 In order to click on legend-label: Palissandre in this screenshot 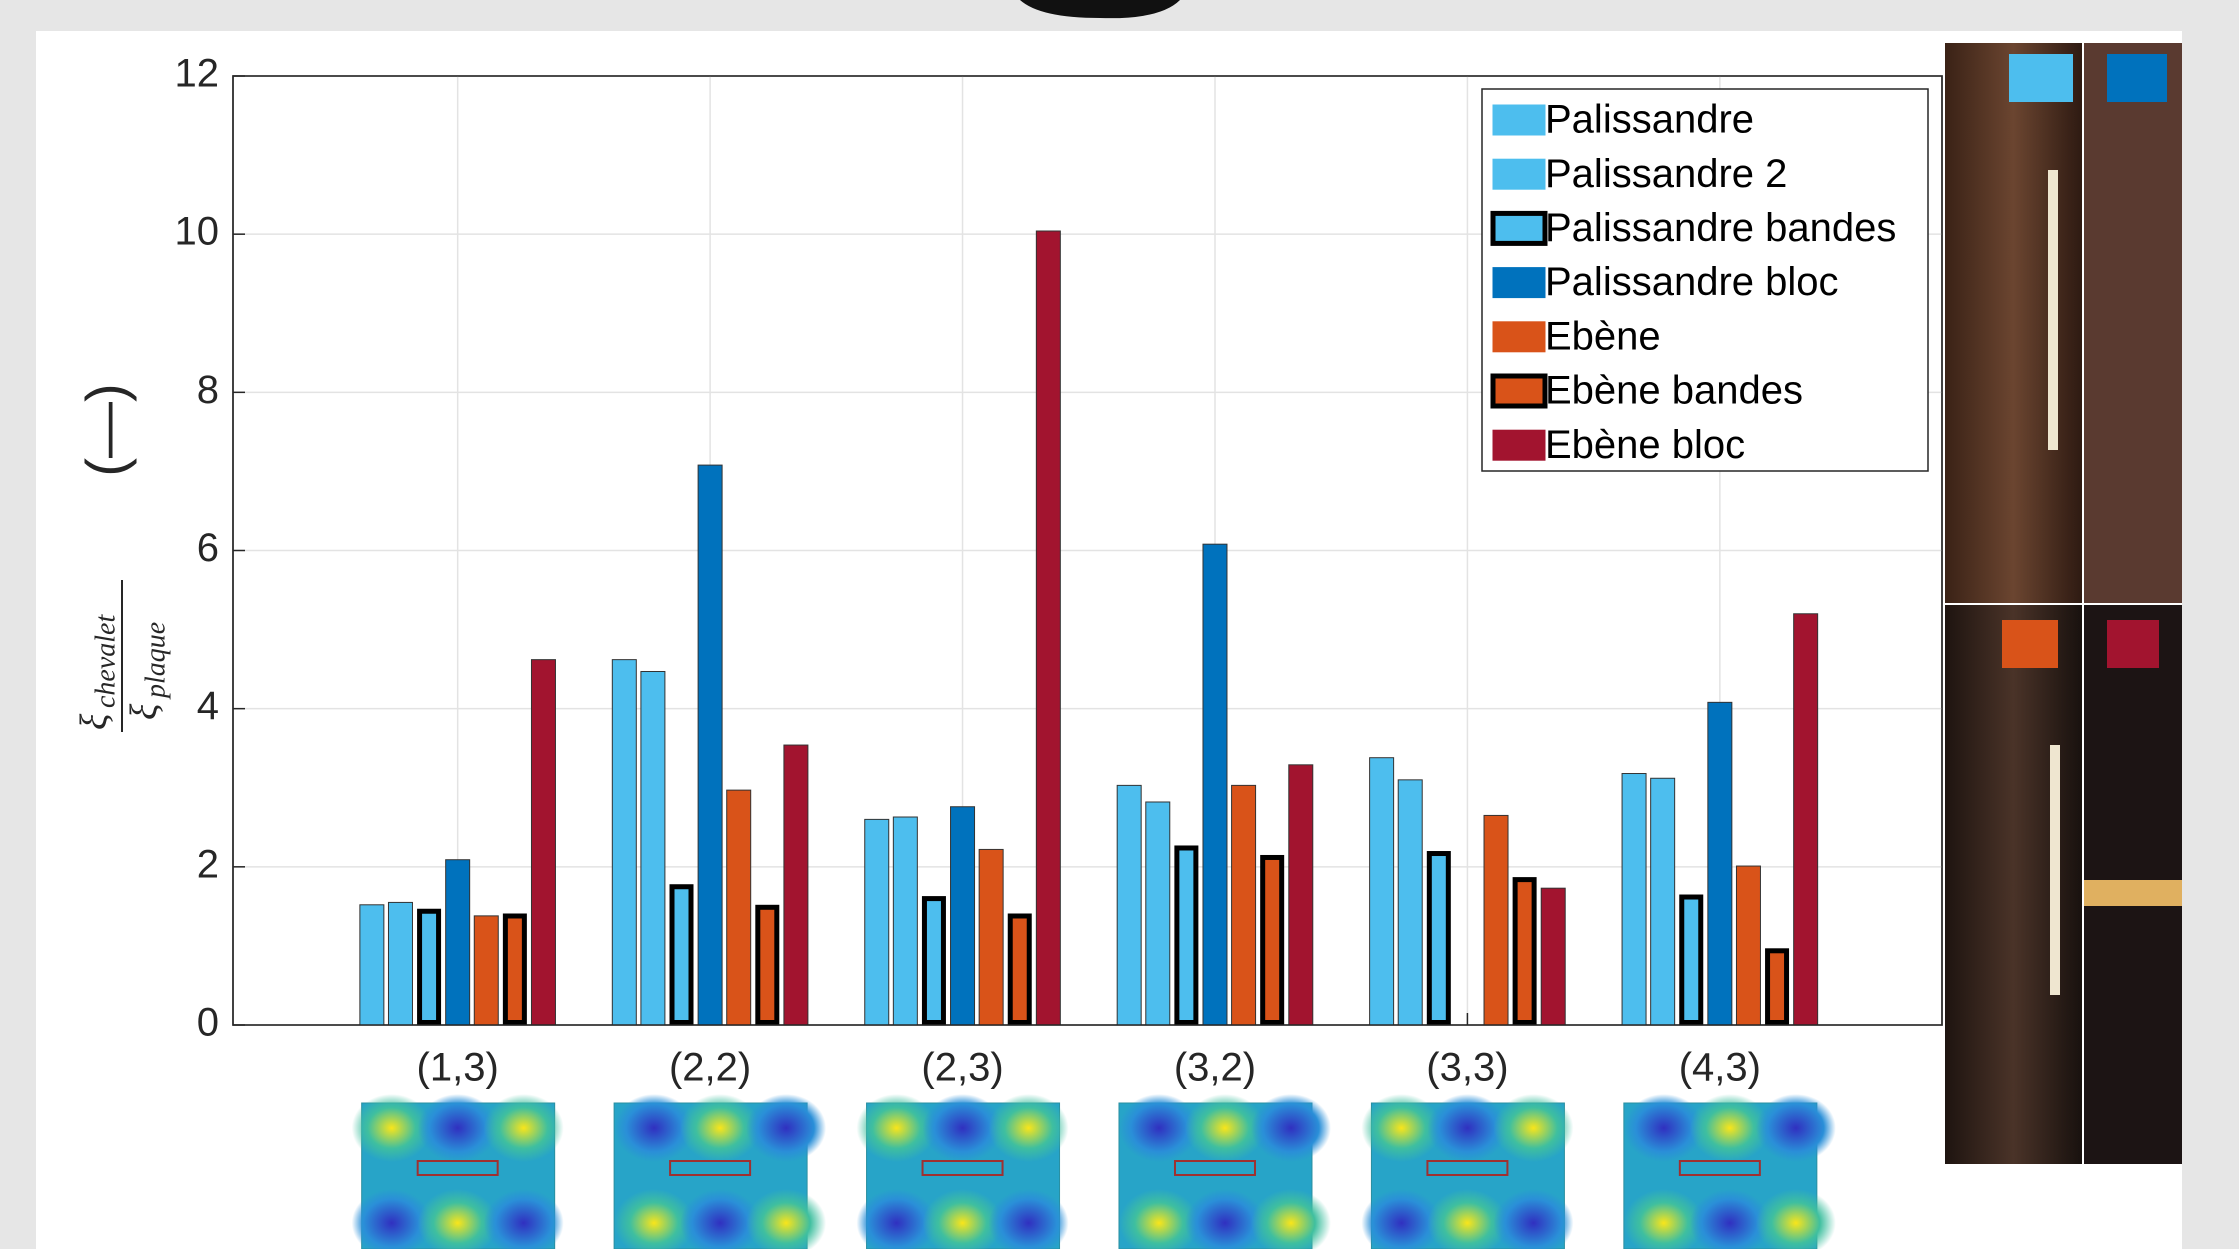, I will do `click(1649, 120)`.